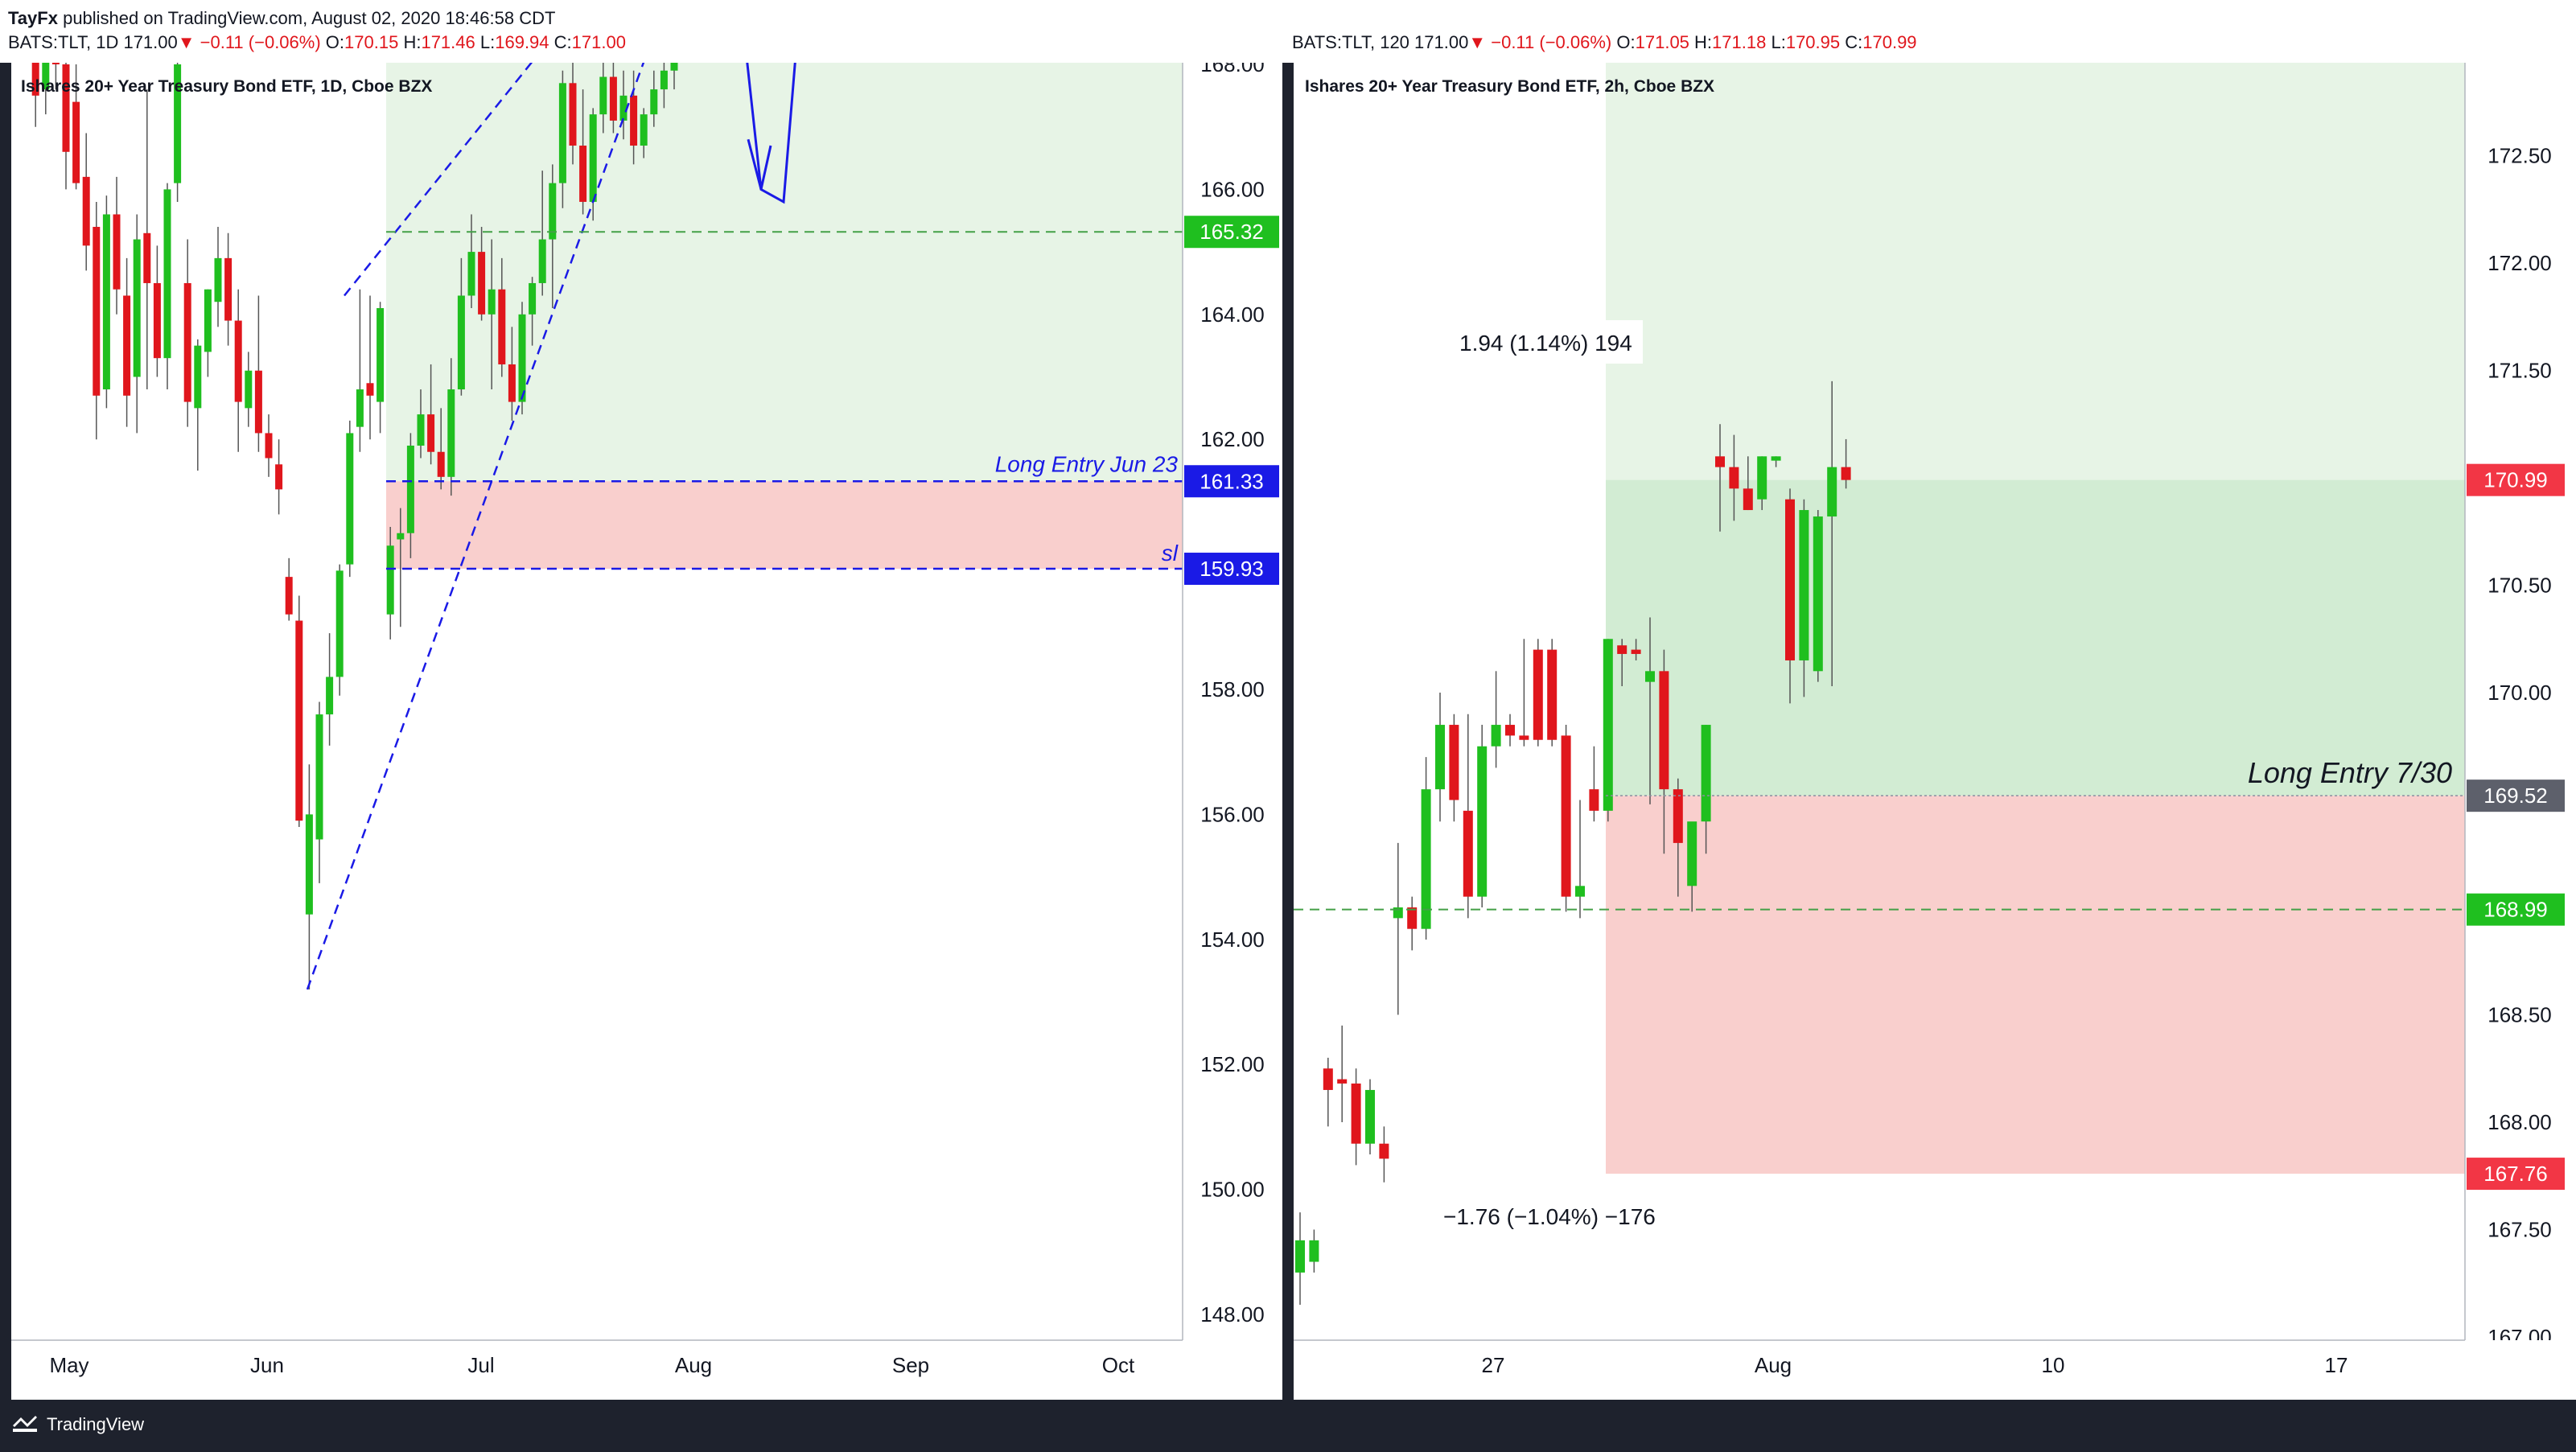  I want to click on entry-label: Long Entry Jun 23, so click(1087, 463).